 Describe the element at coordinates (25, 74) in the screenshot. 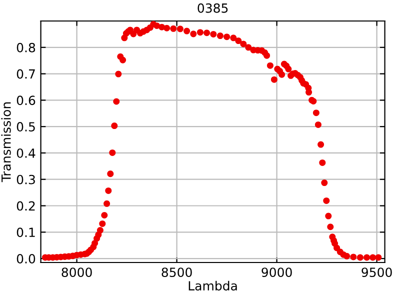

I see `y-tick-label: 0.7` at that location.